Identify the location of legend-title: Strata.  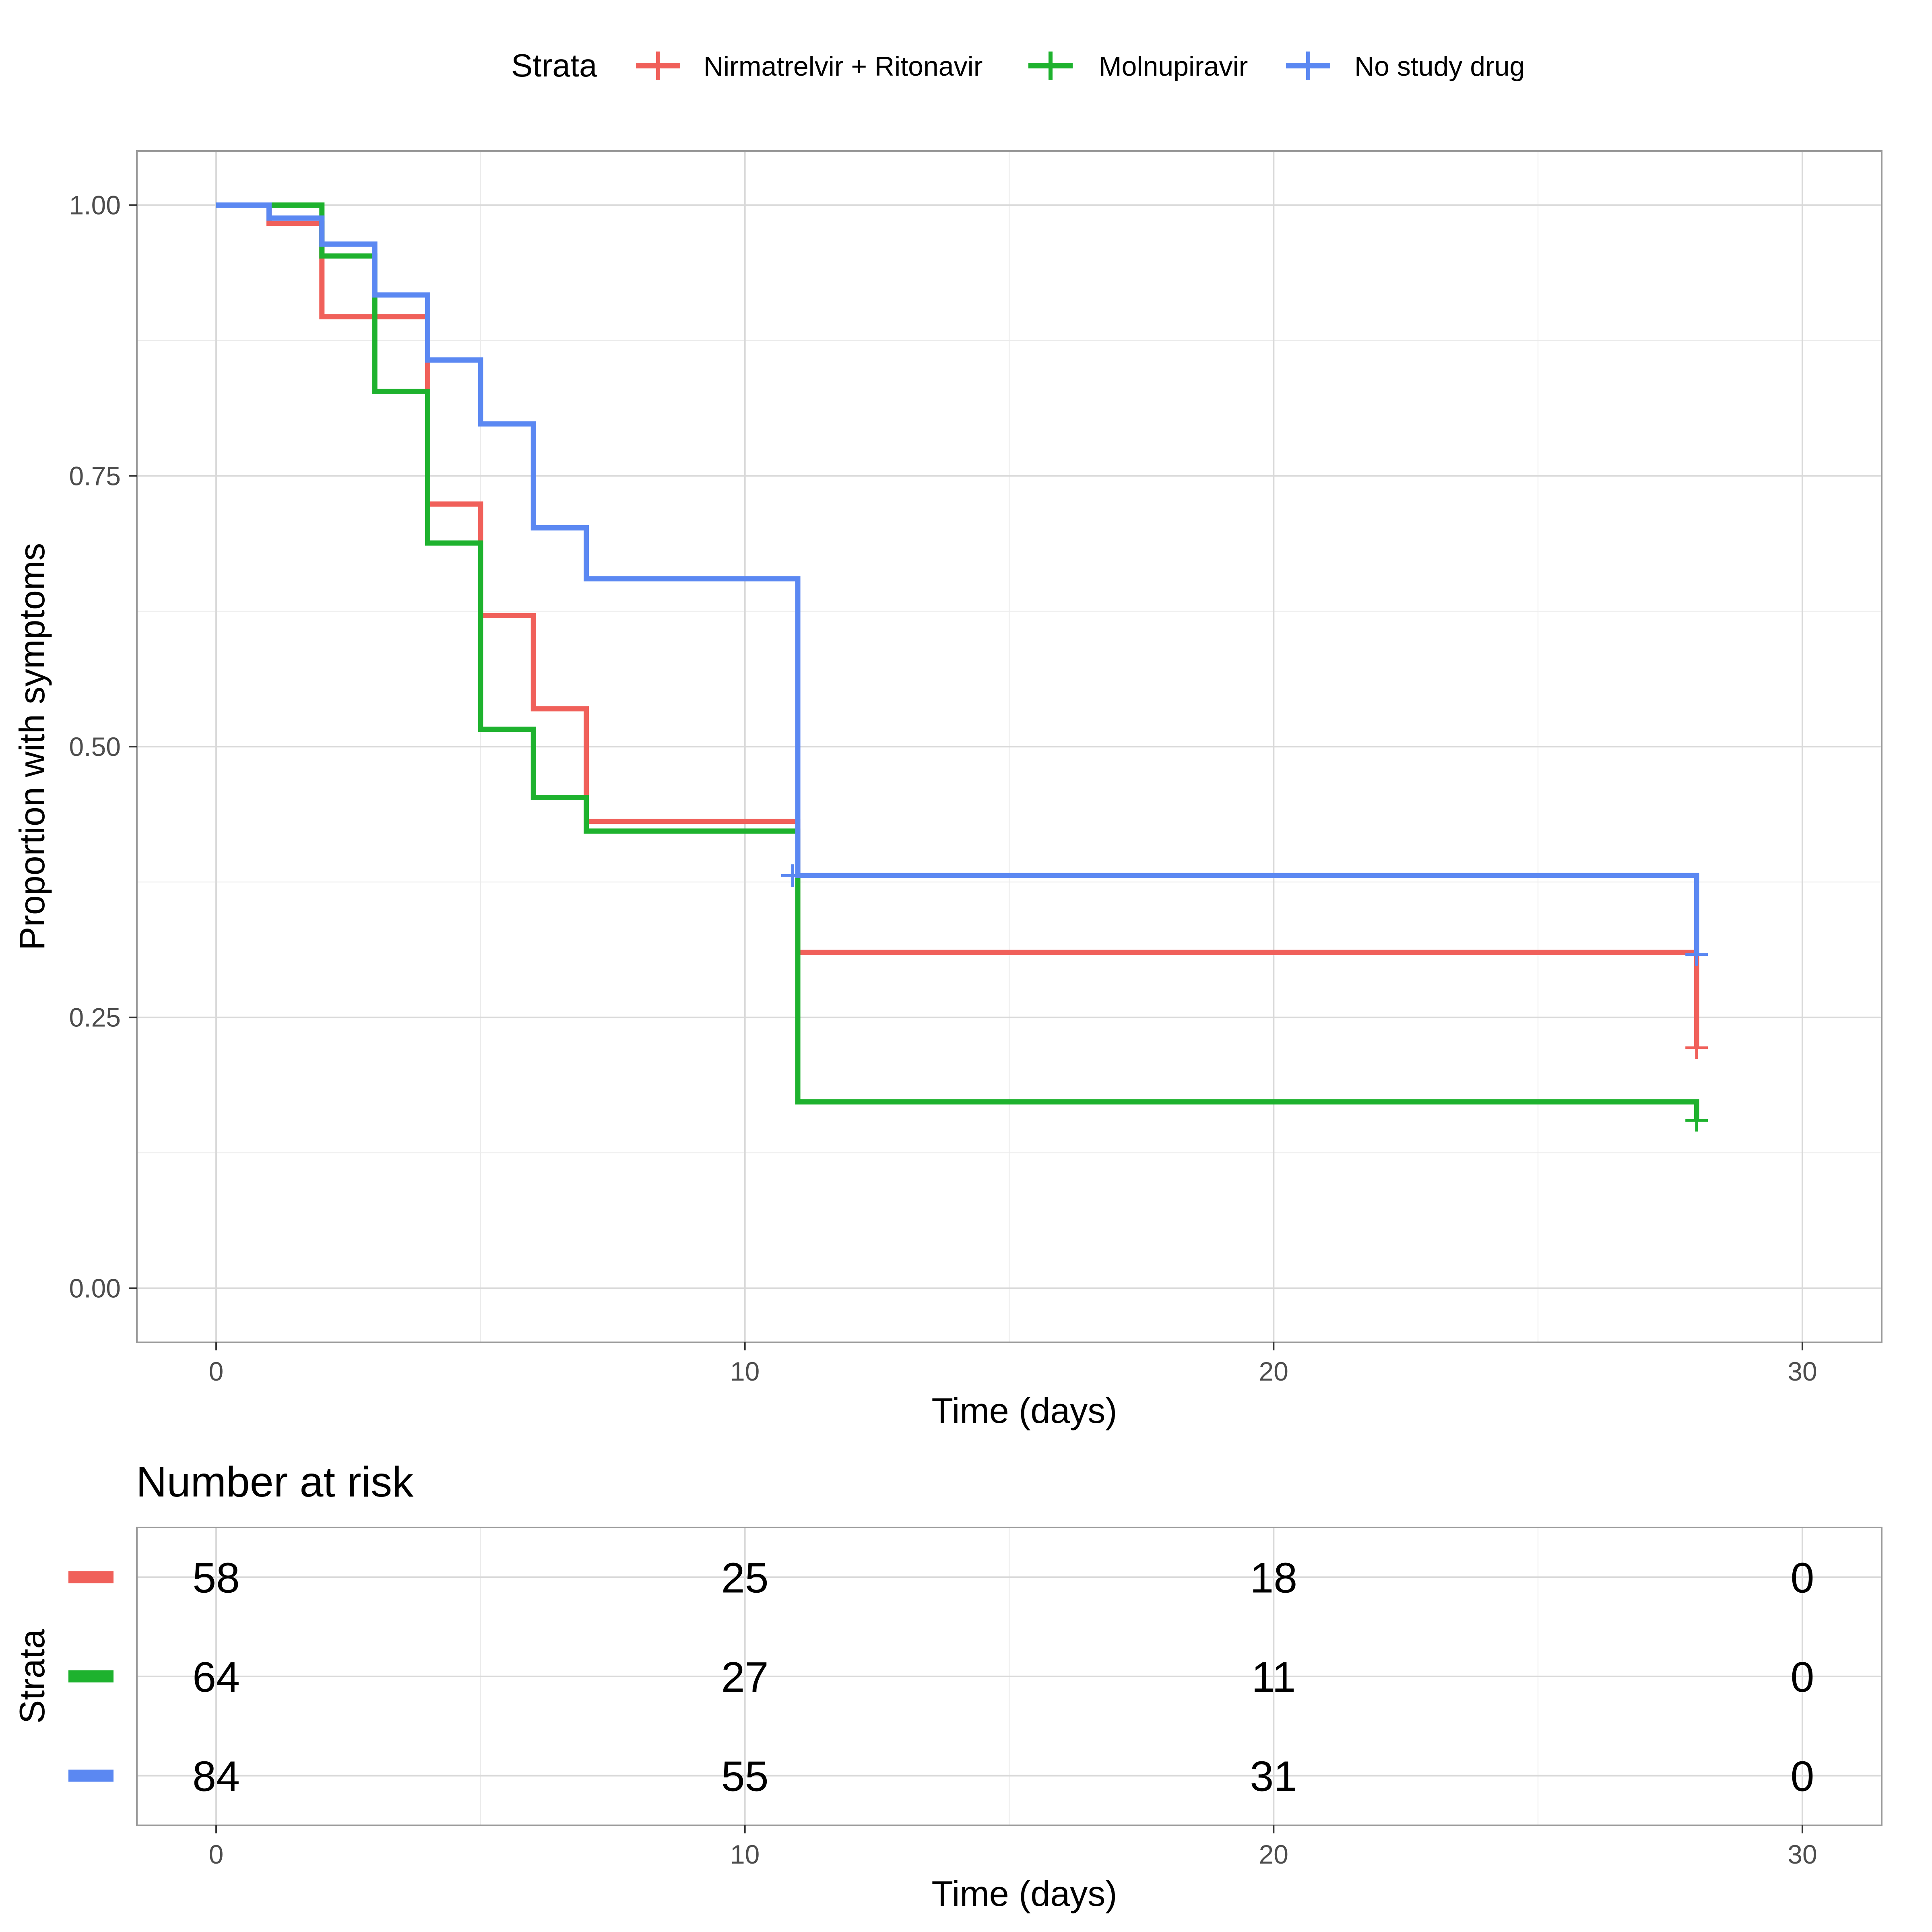
(554, 65).